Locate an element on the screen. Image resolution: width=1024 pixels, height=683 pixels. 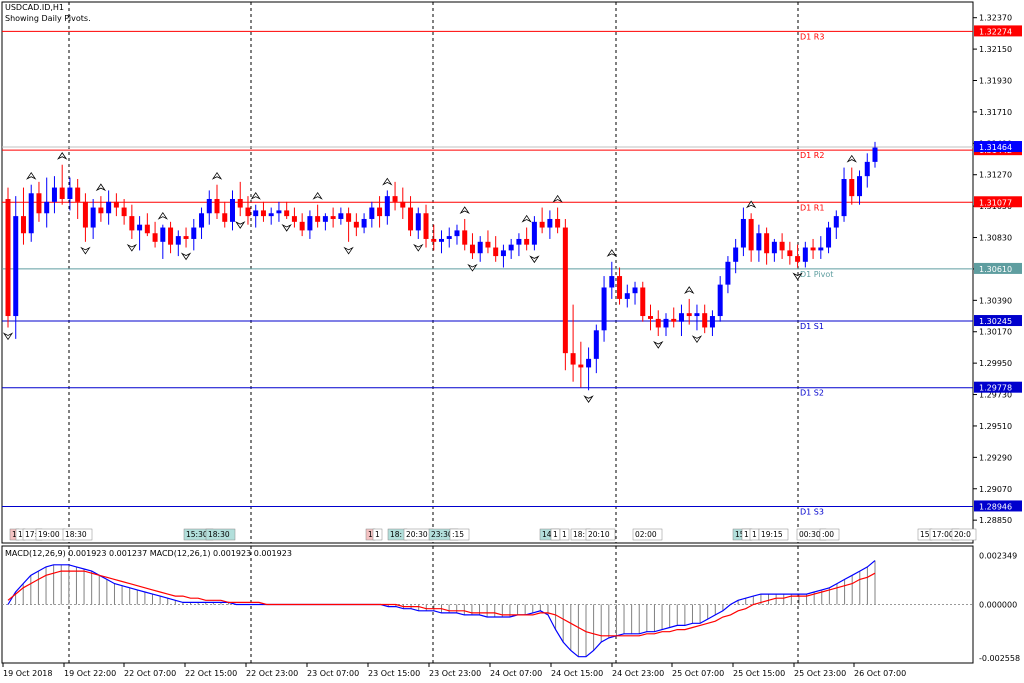
session-time-label: 15: is located at coordinates (741, 534).